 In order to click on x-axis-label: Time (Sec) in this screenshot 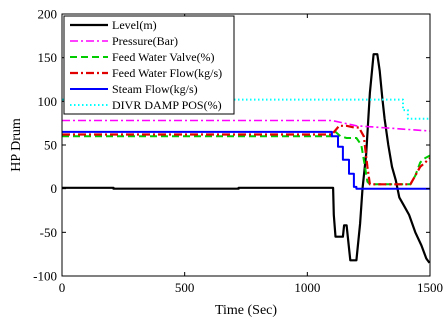, I will do `click(246, 310)`.